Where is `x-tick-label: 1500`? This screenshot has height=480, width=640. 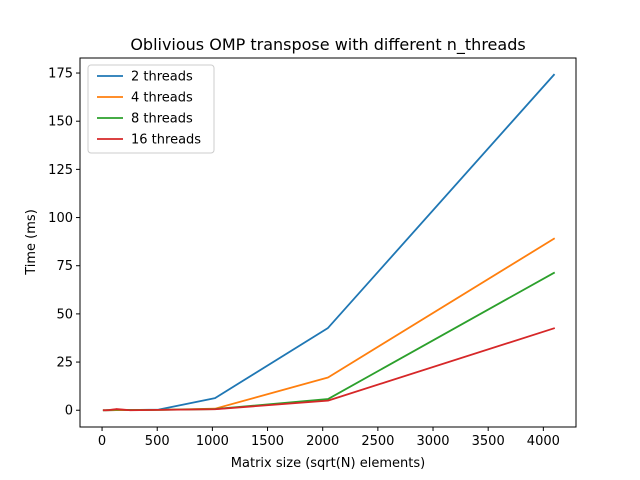
x-tick-label: 1500 is located at coordinates (267, 441).